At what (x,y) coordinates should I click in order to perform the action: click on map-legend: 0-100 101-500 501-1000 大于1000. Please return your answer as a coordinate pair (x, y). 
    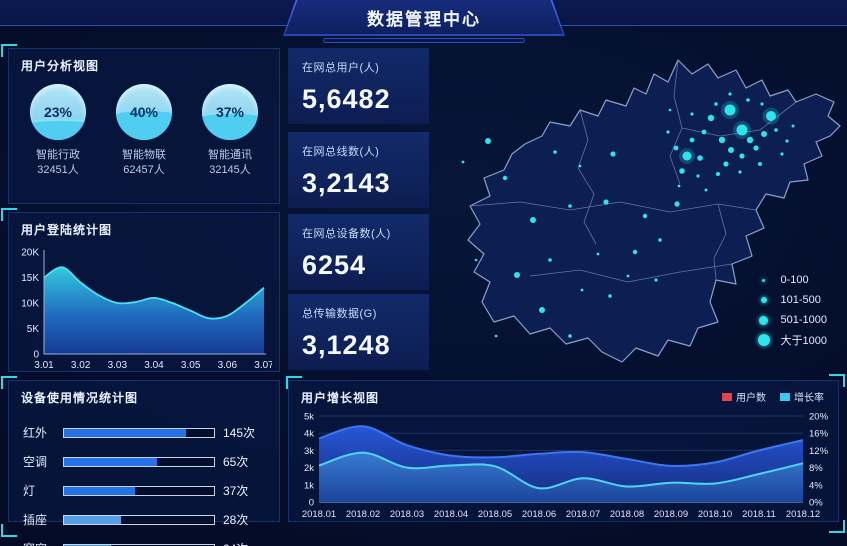
    Looking at the image, I should click on (791, 310).